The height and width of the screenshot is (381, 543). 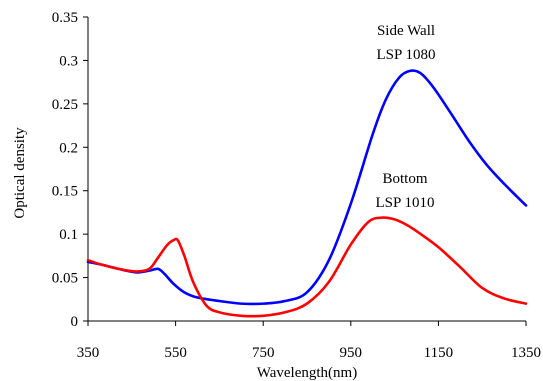 What do you see at coordinates (307, 373) in the screenshot?
I see `x-axis-title: Wavelength(nm)` at bounding box center [307, 373].